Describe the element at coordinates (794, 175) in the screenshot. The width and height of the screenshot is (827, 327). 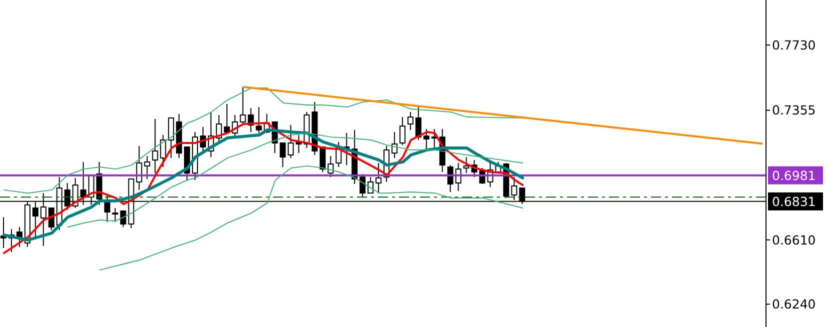
I see `ref-line-label: 0.6981` at that location.